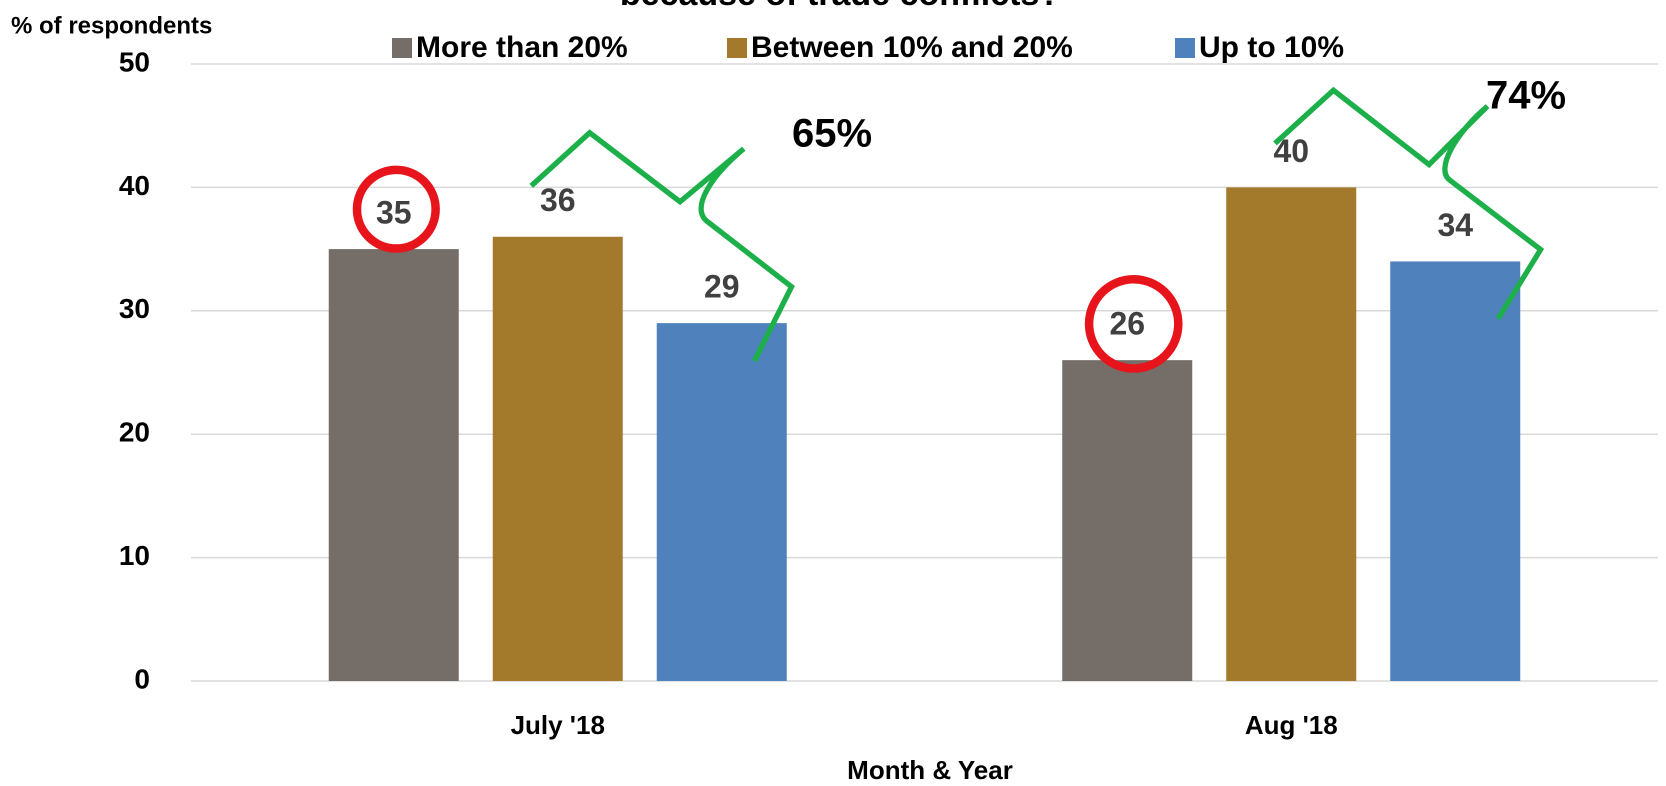 The width and height of the screenshot is (1666, 786). I want to click on y-tick-label: 0, so click(142, 678).